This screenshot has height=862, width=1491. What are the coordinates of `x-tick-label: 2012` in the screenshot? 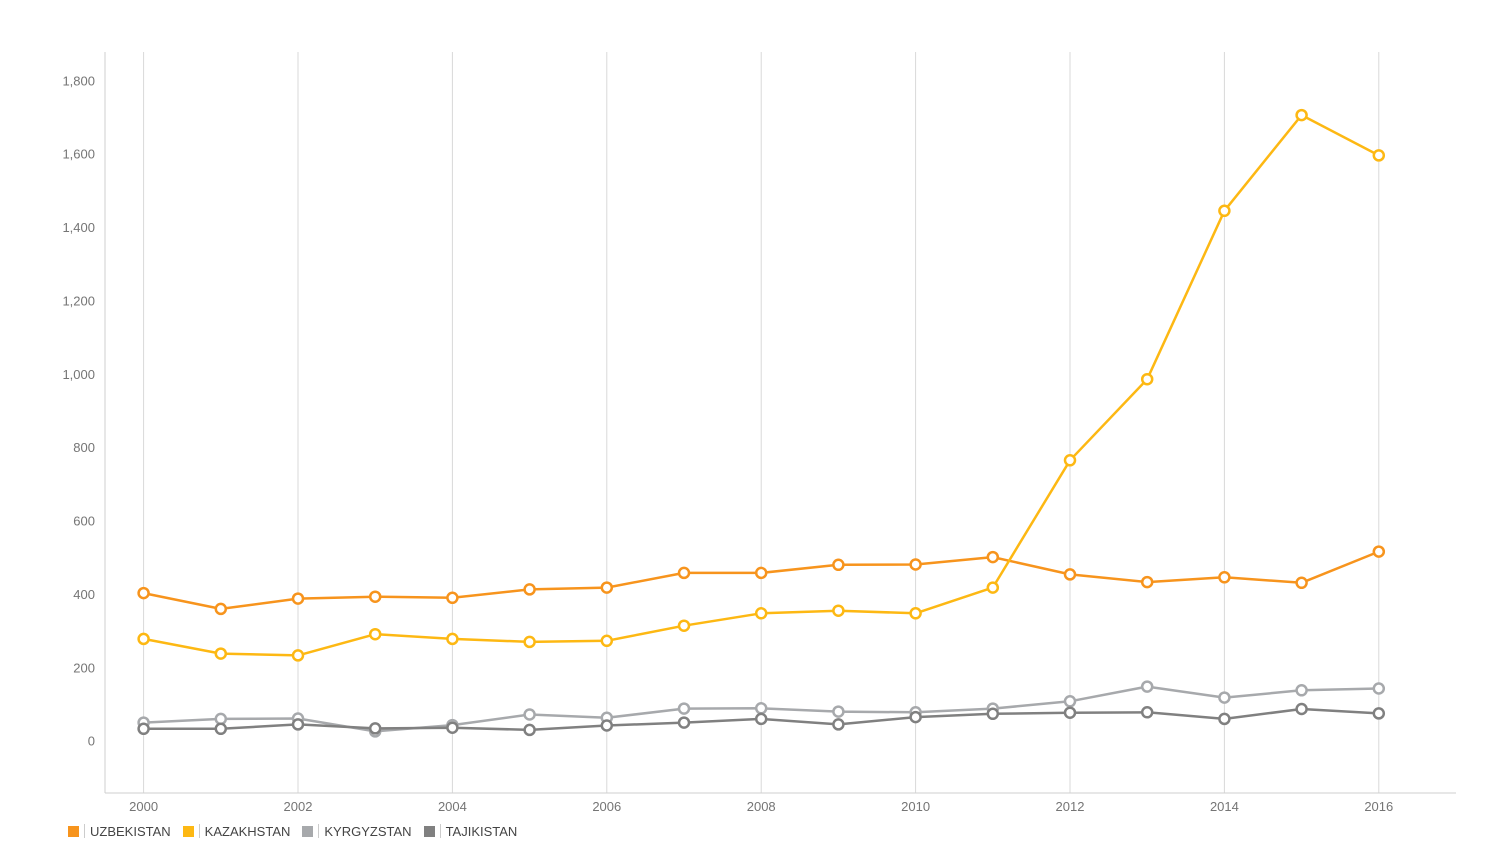 It's located at (1070, 806).